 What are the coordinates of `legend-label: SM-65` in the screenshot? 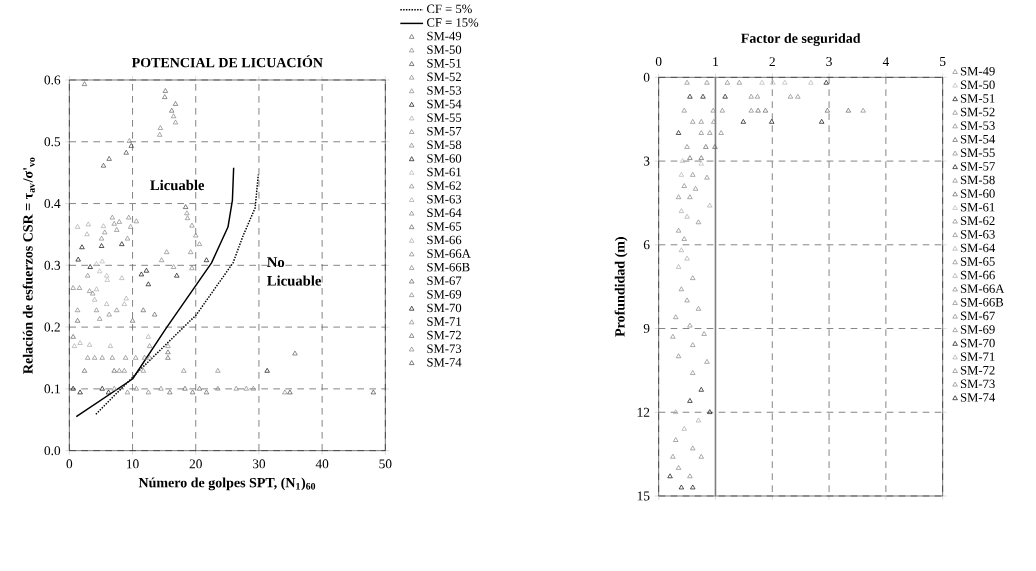 It's located at (444, 226).